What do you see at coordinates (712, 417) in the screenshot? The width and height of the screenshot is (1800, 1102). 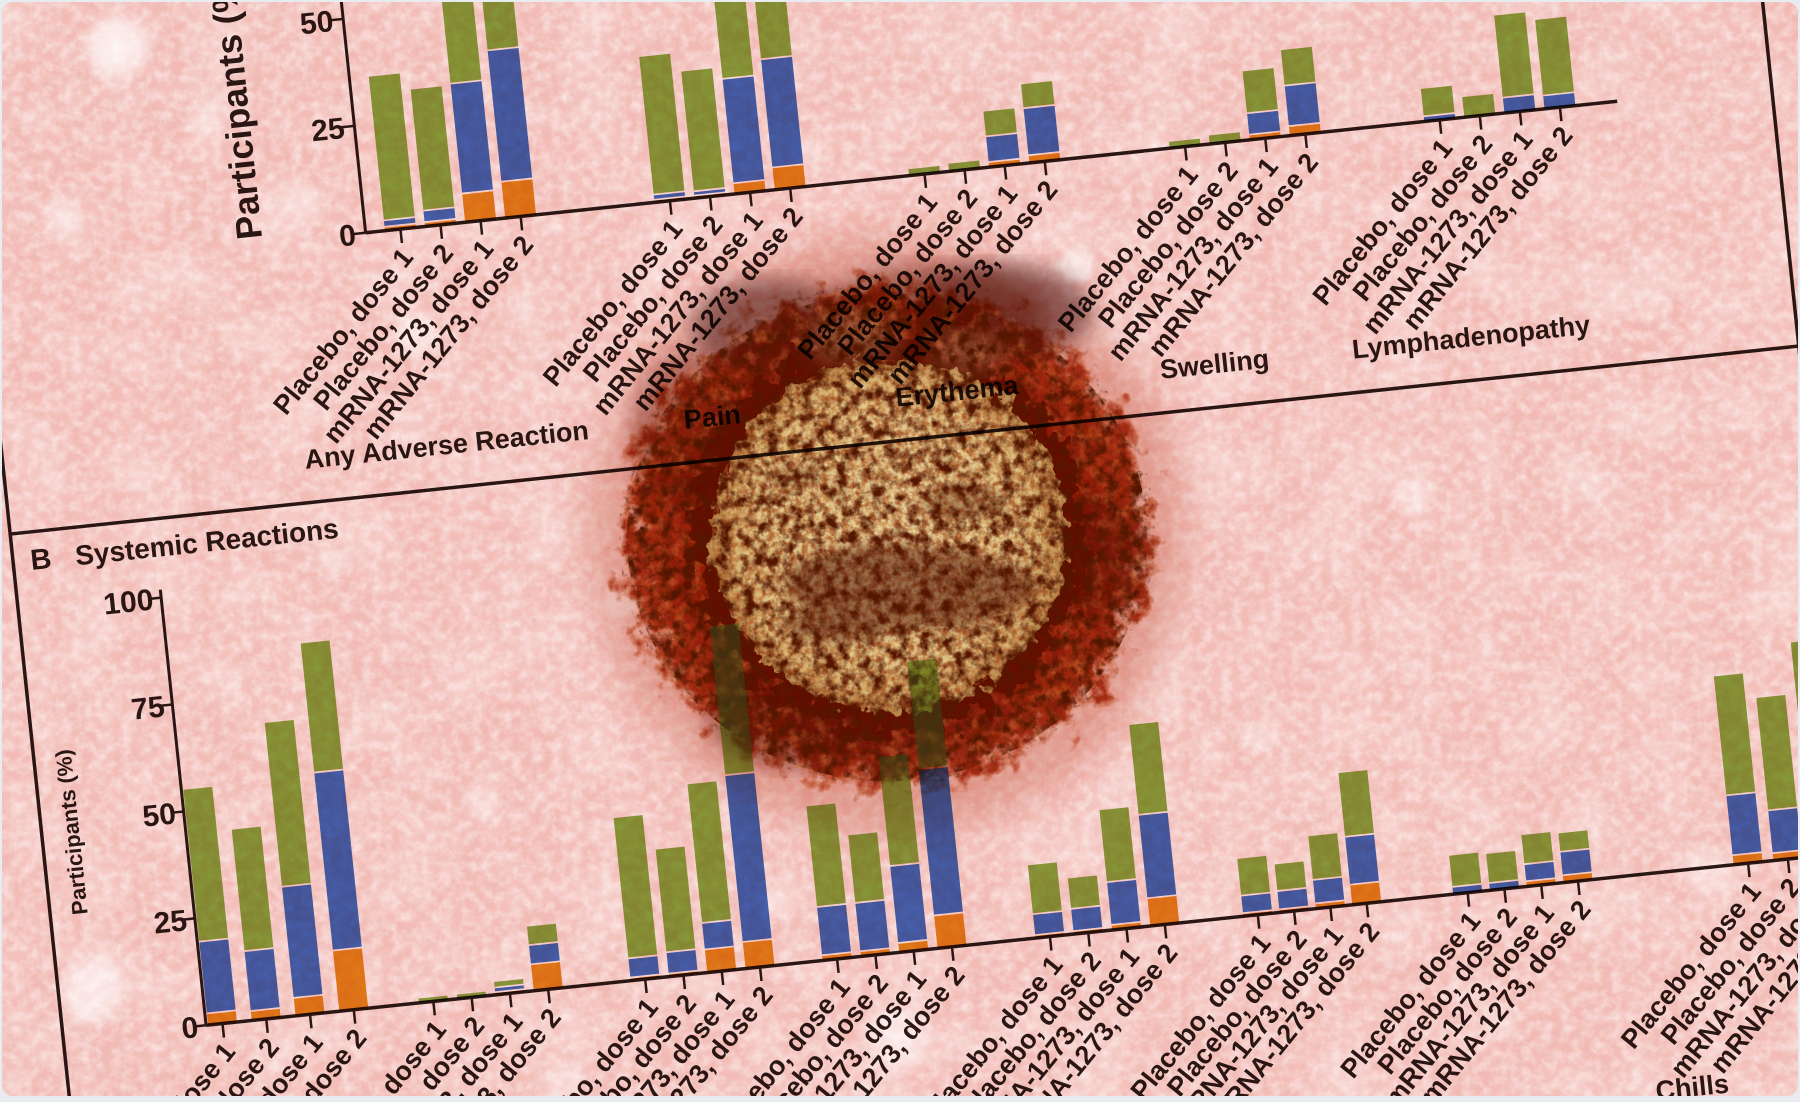 I see `svg-text: Pain` at bounding box center [712, 417].